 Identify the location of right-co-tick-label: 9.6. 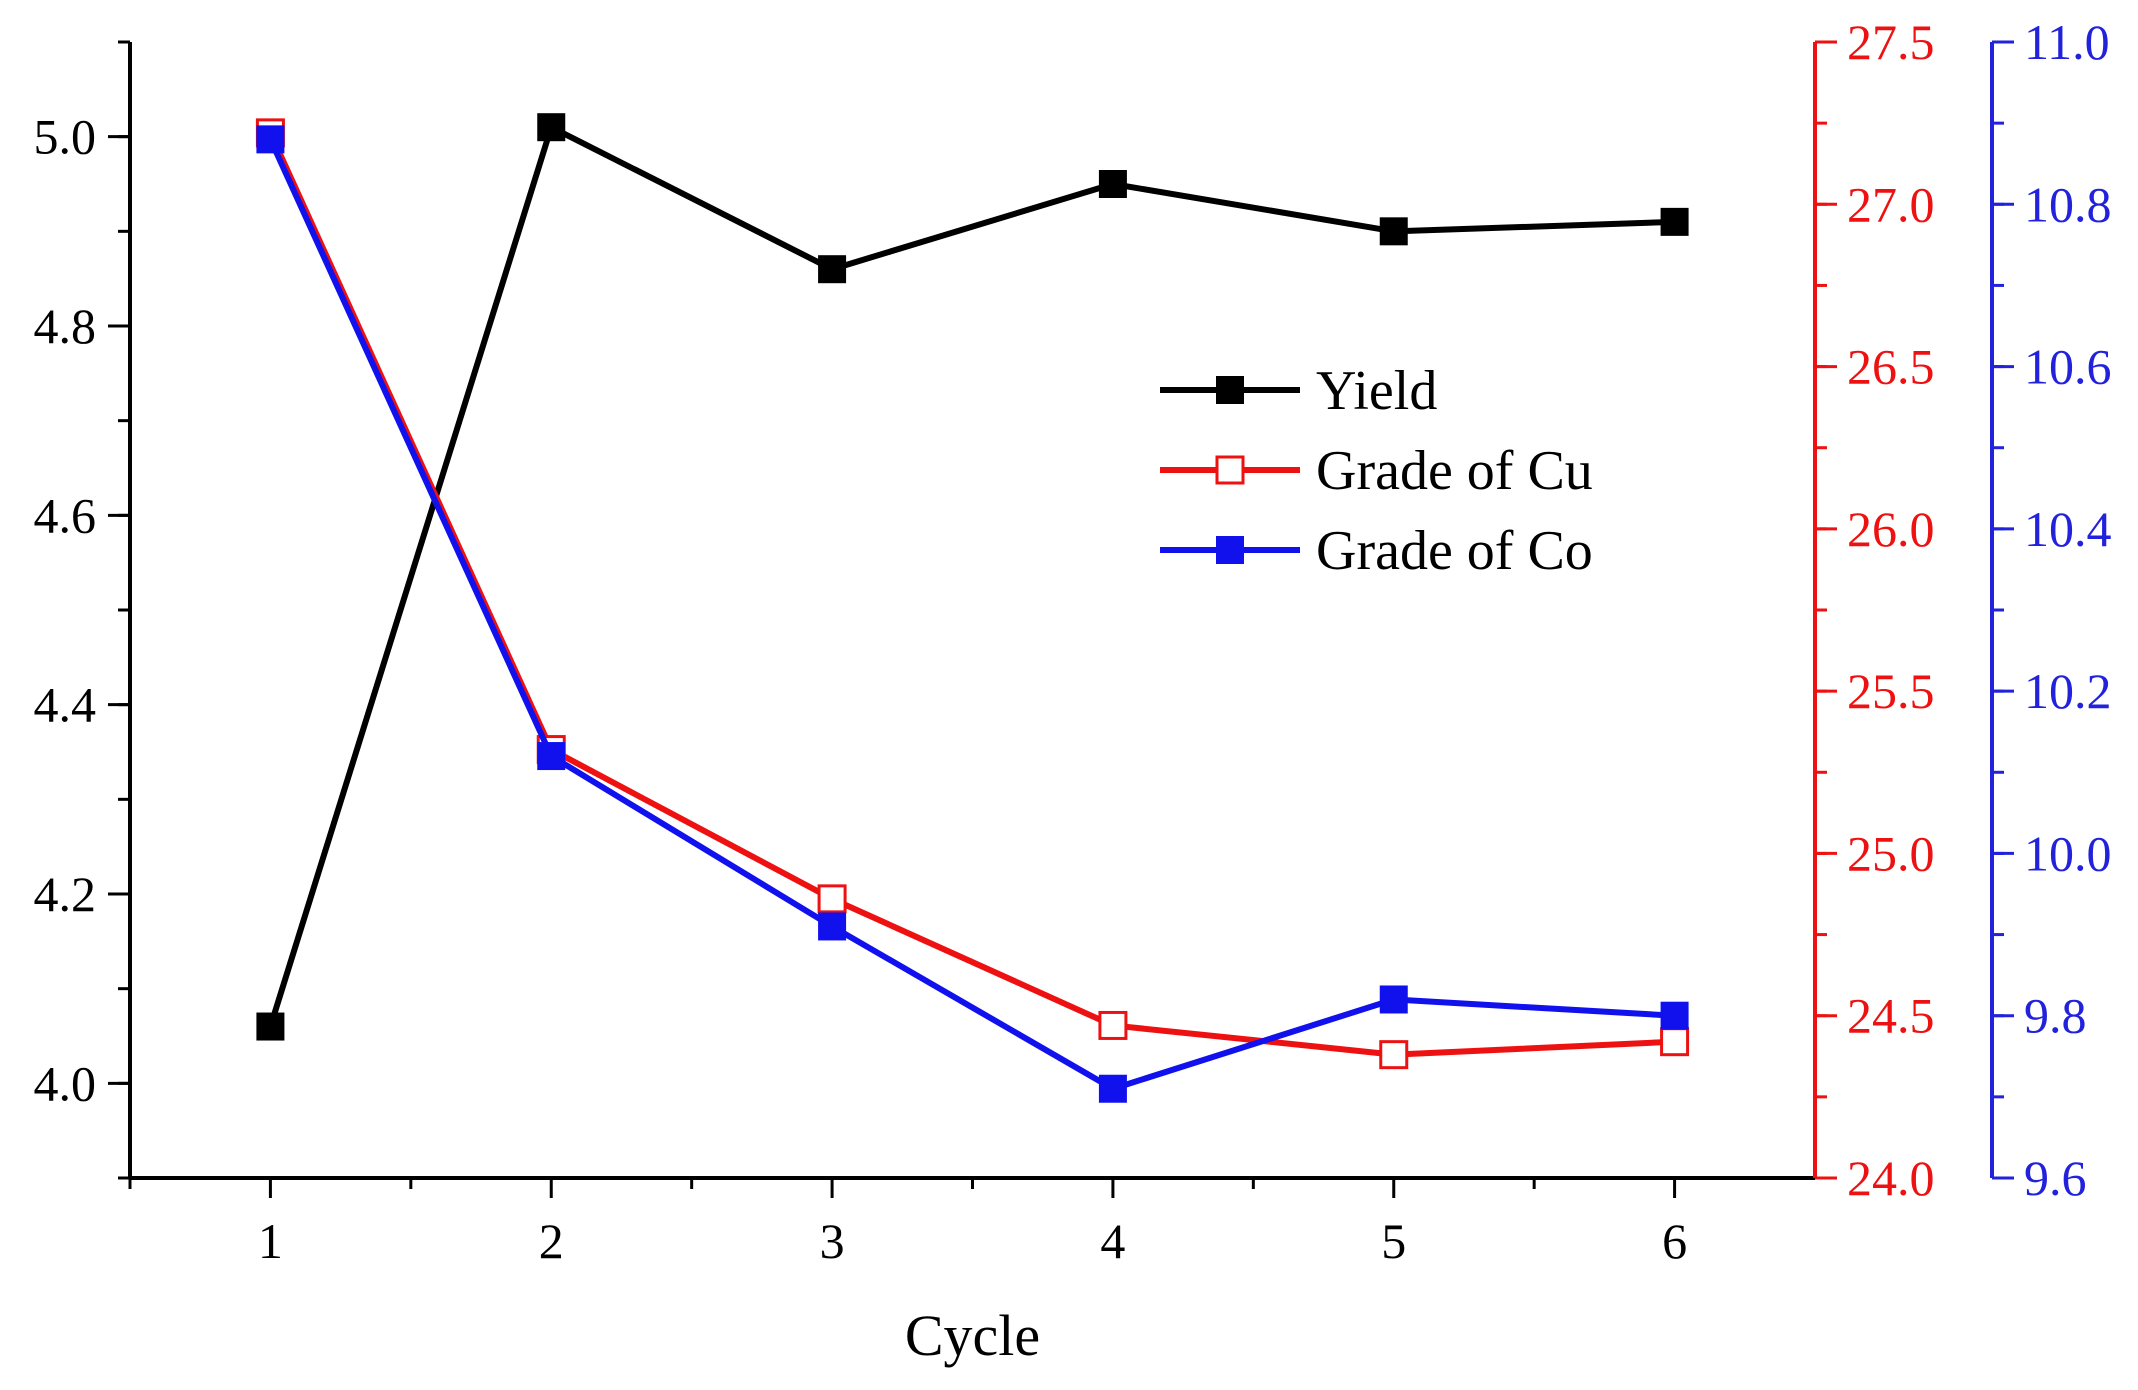
(2055, 1178).